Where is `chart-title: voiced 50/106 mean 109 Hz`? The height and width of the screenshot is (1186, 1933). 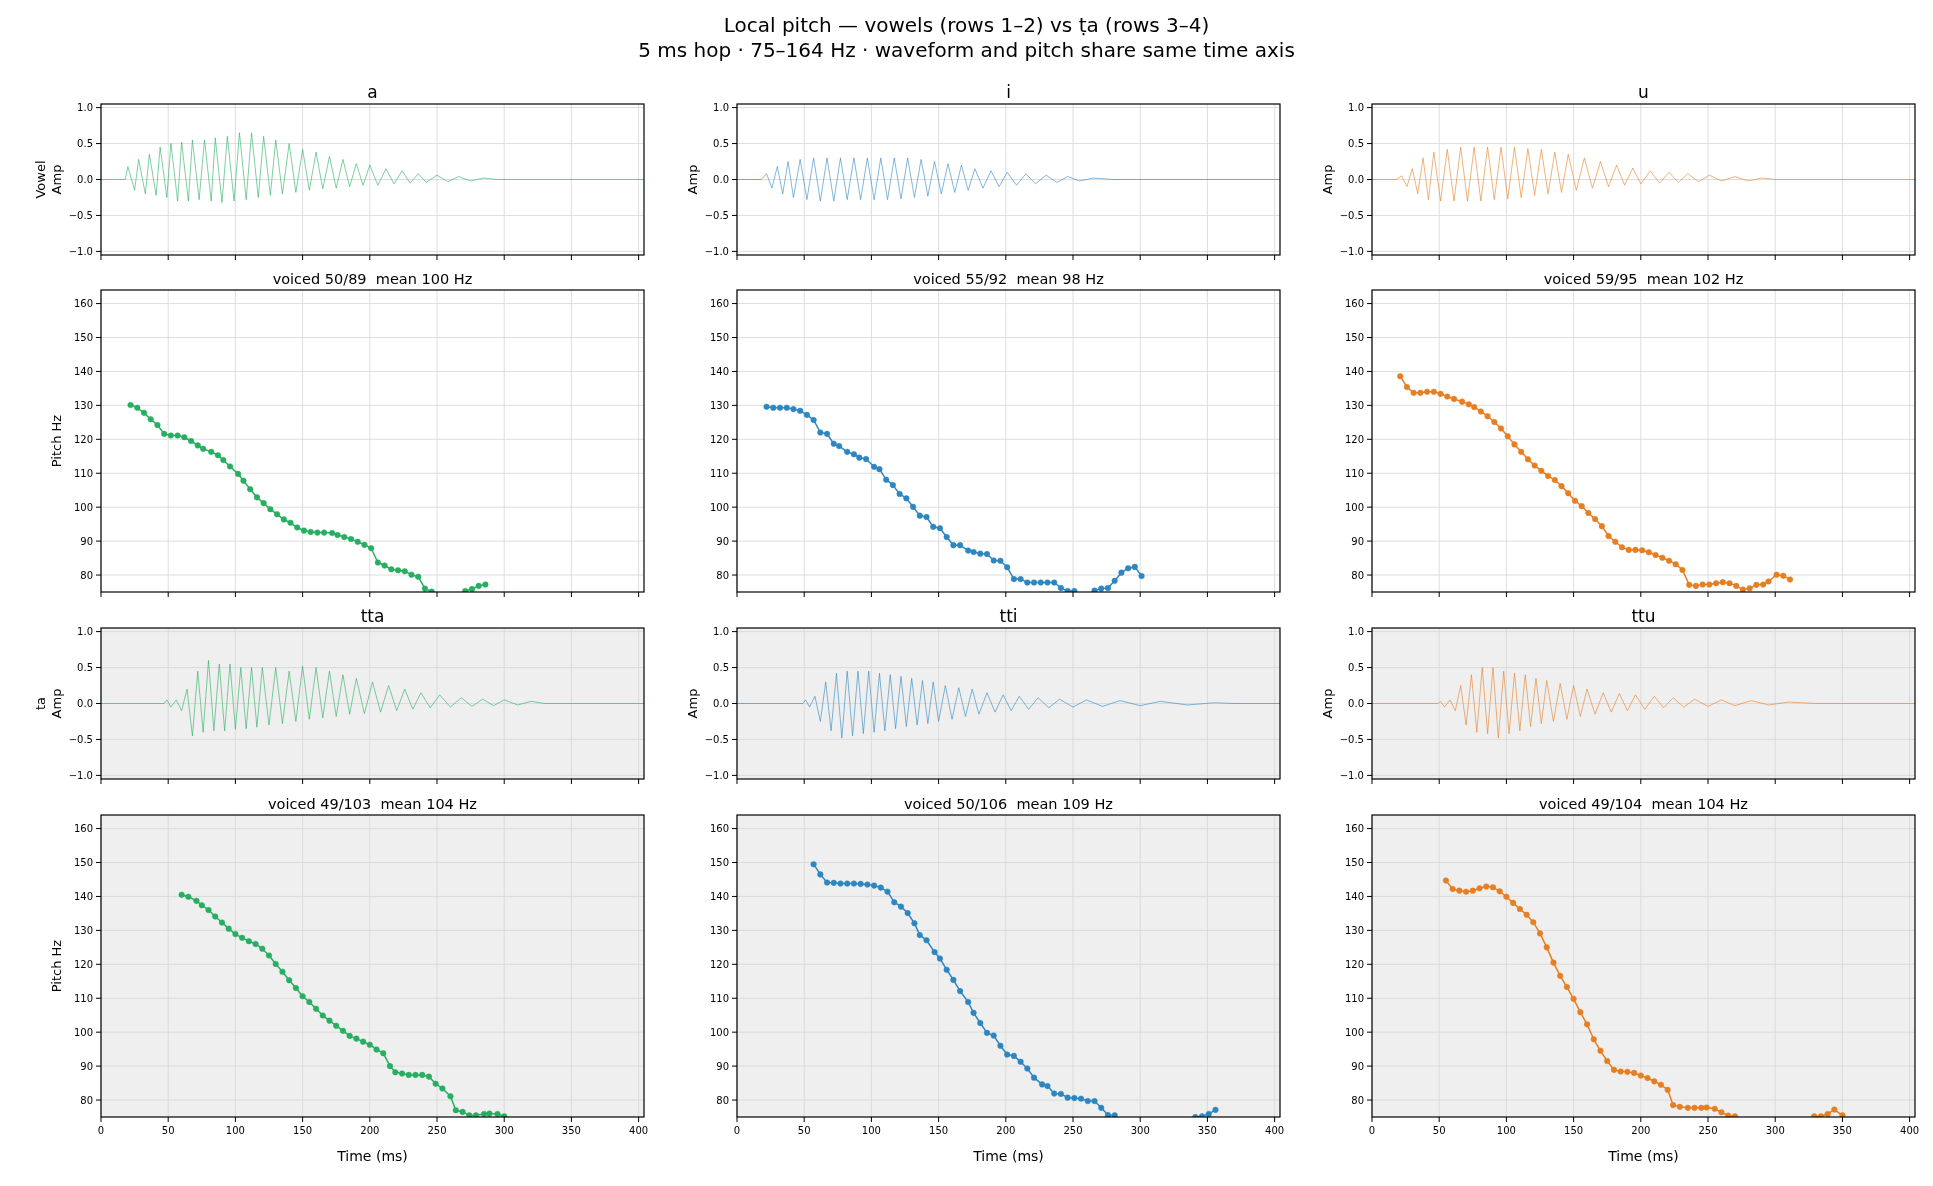 chart-title: voiced 50/106 mean 109 Hz is located at coordinates (1008, 804).